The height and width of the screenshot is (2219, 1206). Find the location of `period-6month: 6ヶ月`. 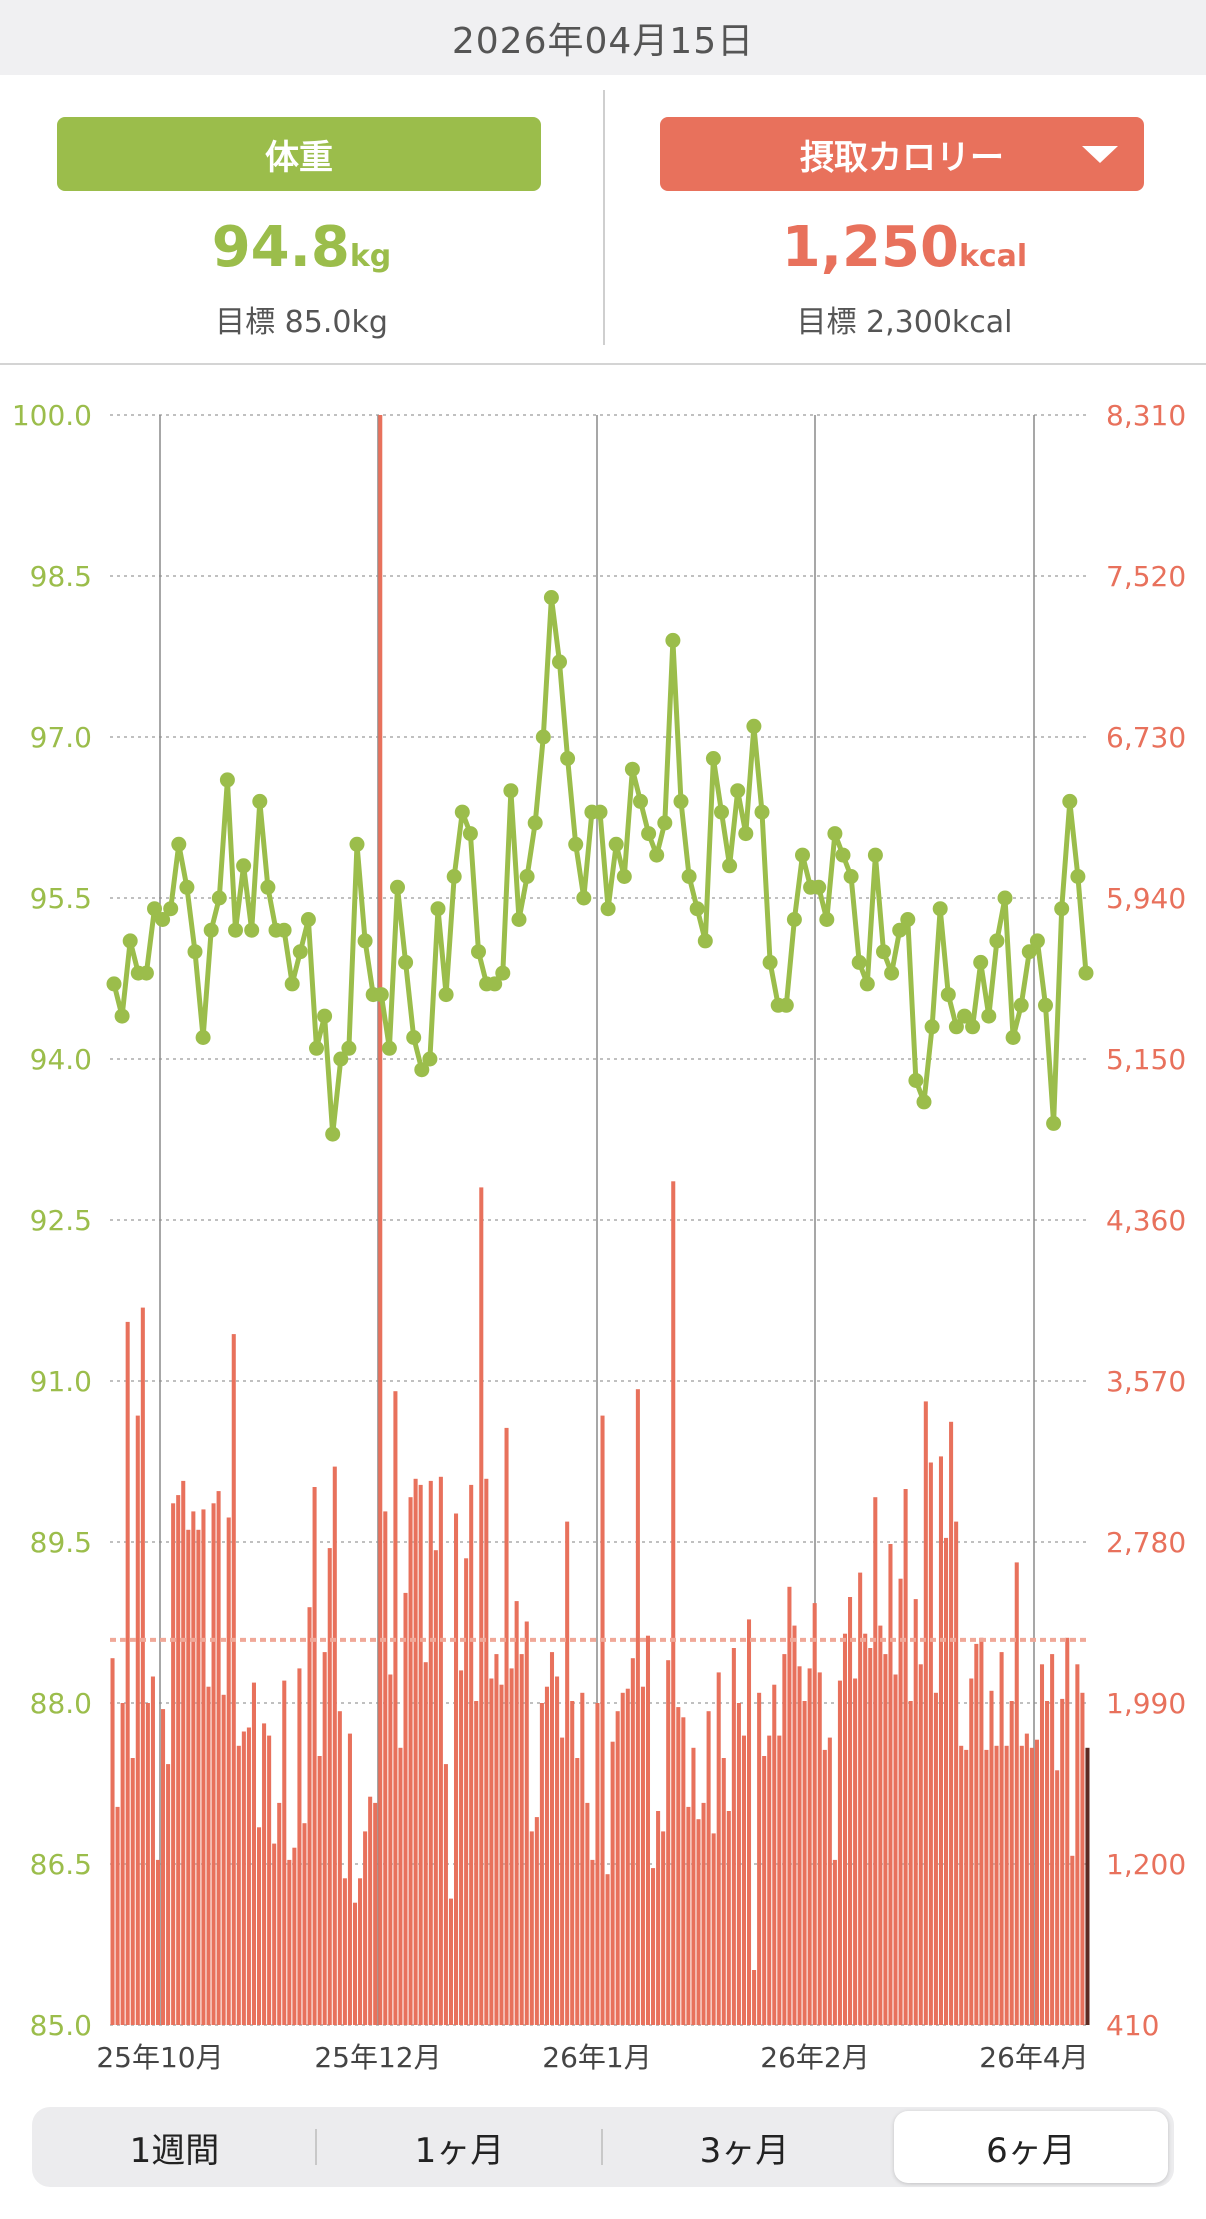

period-6month: 6ヶ月 is located at coordinates (1031, 2147).